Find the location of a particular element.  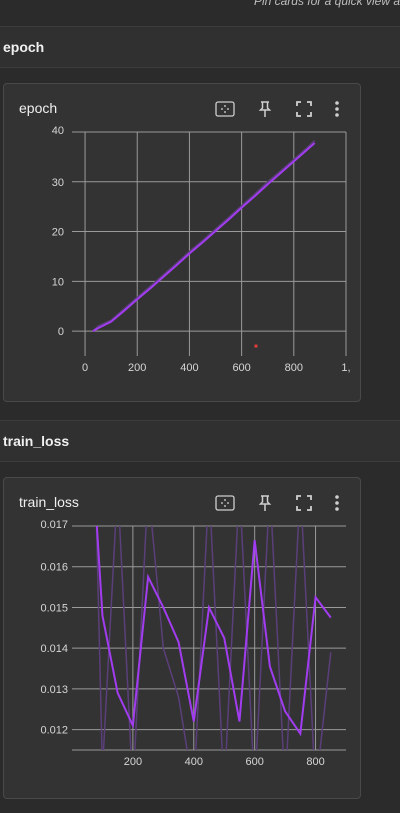

y-tick-label: 20 is located at coordinates (58, 233).